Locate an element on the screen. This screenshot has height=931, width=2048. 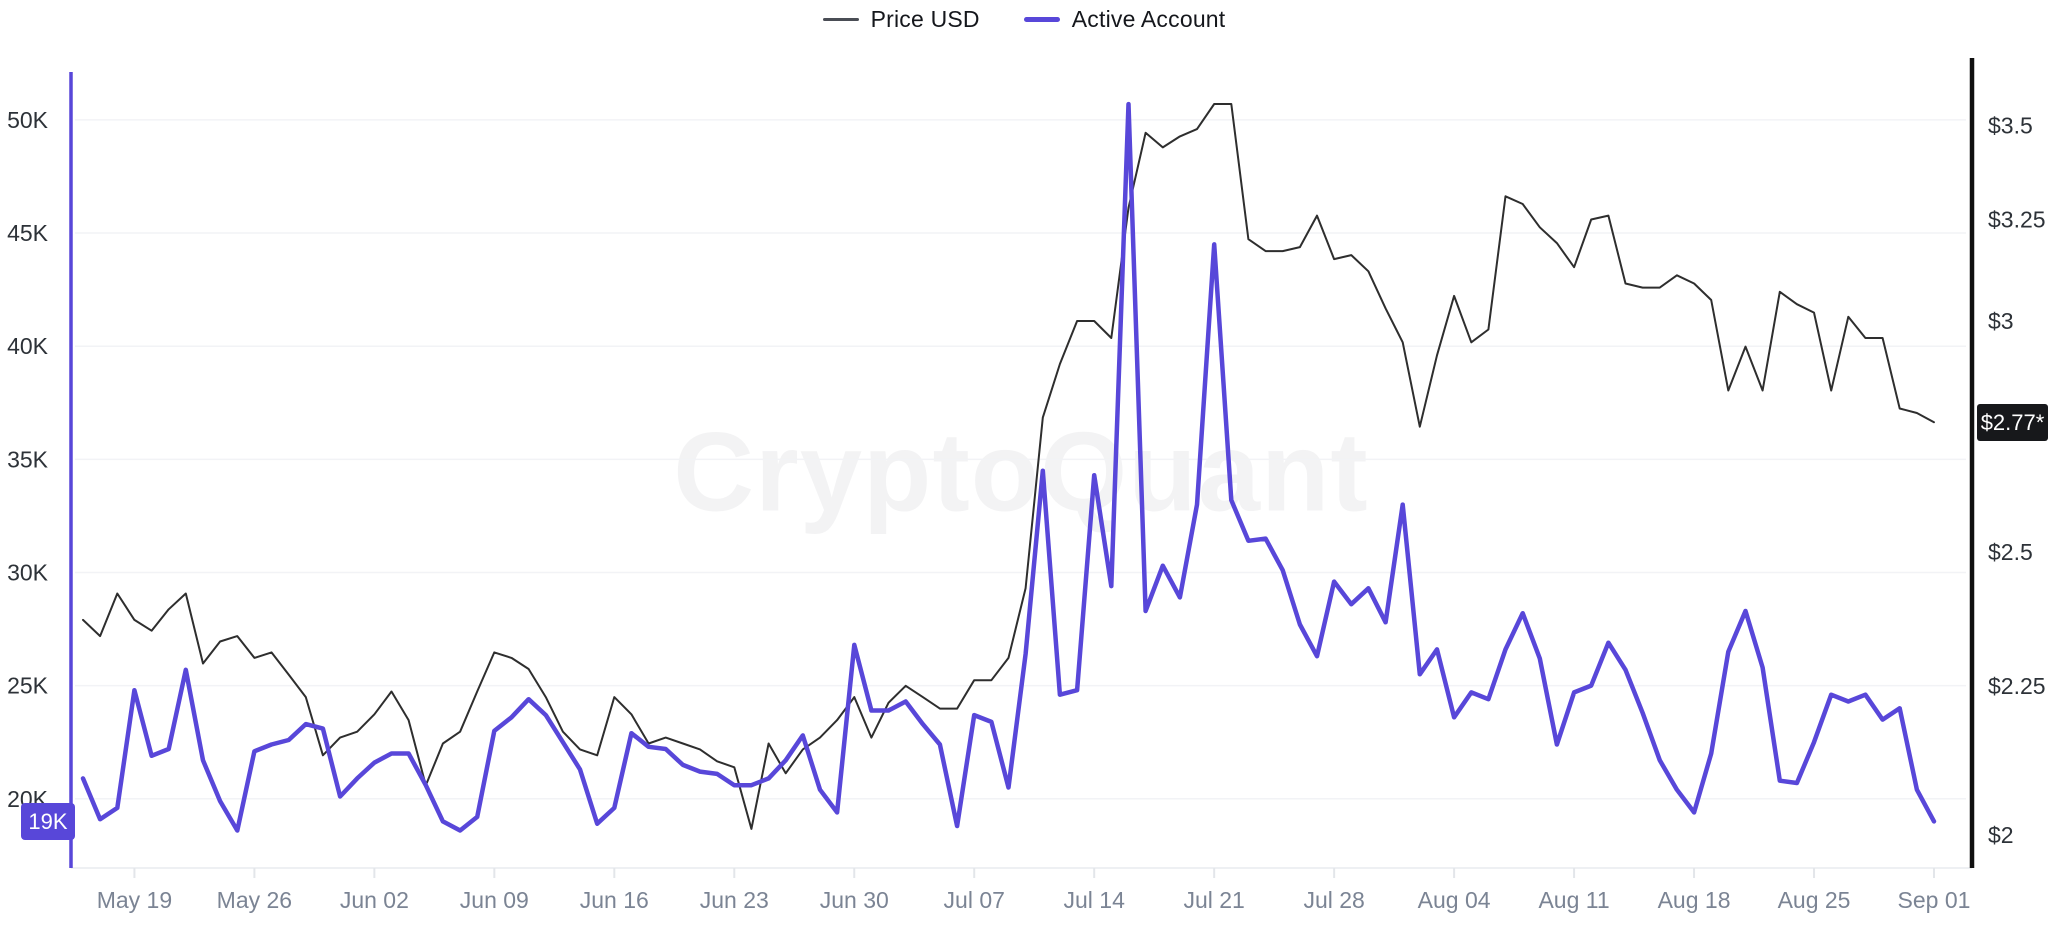
legend-item-active-account: Active Account is located at coordinates (1124, 19).